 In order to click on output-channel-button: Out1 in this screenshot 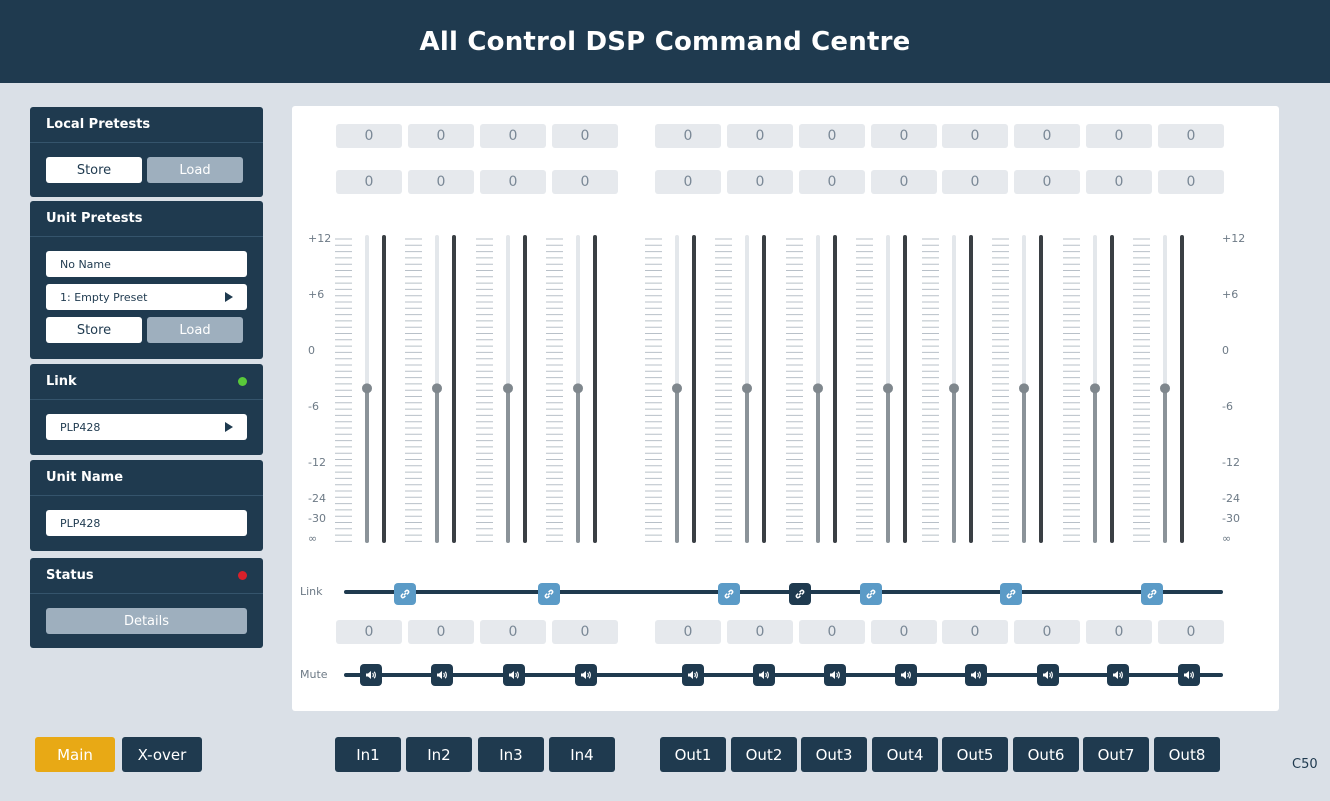, I will do `click(693, 754)`.